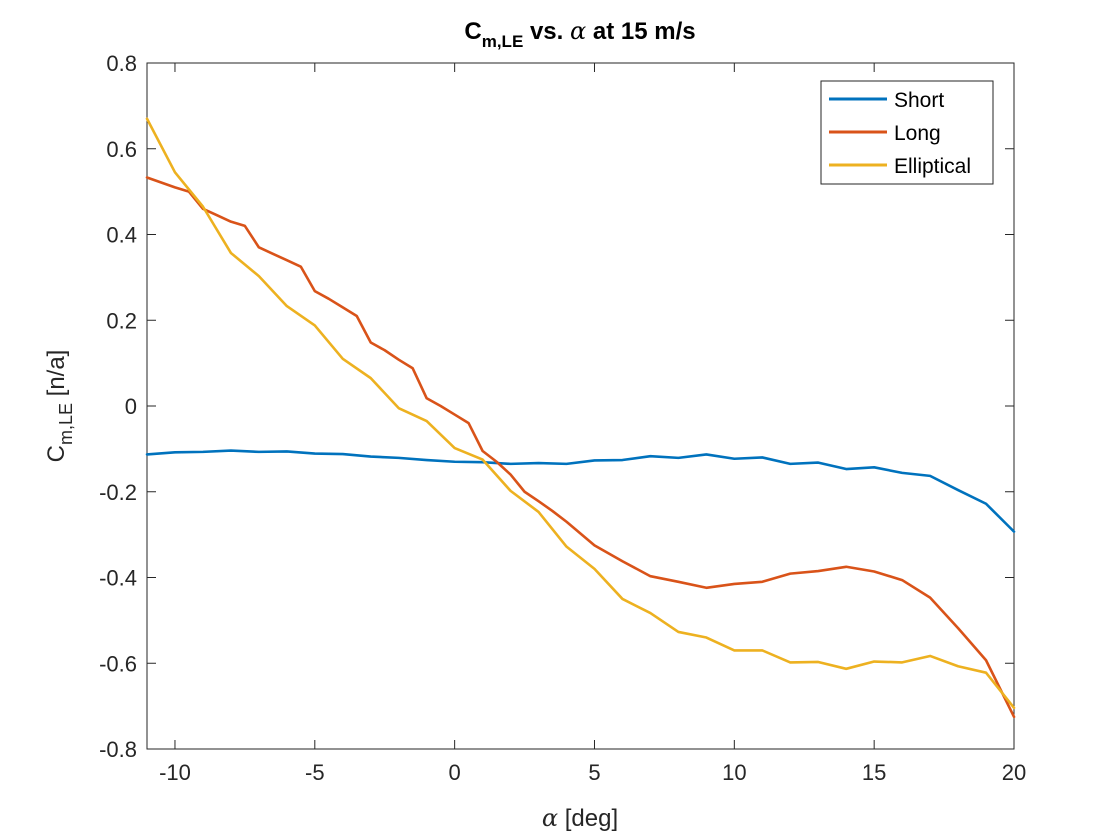 This screenshot has height=840, width=1120. Describe the element at coordinates (455, 772) in the screenshot. I see `x-tick-label: 0` at that location.